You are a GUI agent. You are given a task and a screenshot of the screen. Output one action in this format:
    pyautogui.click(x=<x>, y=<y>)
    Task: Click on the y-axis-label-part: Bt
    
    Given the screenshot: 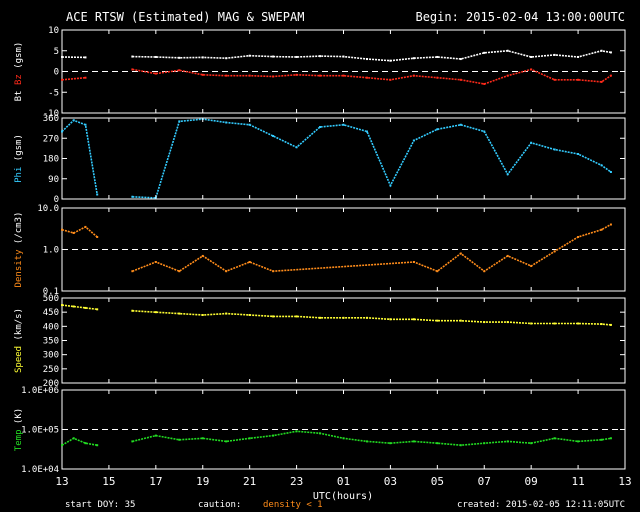 What is the action you would take?
    pyautogui.click(x=19, y=95)
    